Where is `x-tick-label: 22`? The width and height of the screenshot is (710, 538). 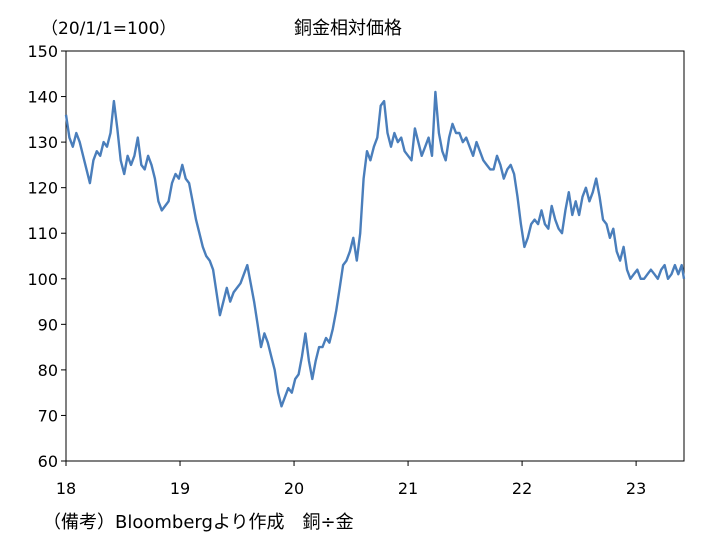
x-tick-label: 22 is located at coordinates (522, 488).